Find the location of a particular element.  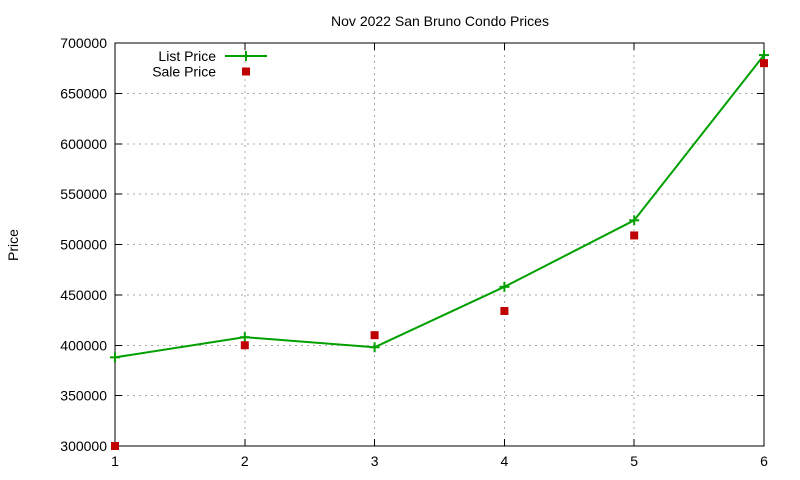

y-tick-label: 700000 is located at coordinates (83, 43).